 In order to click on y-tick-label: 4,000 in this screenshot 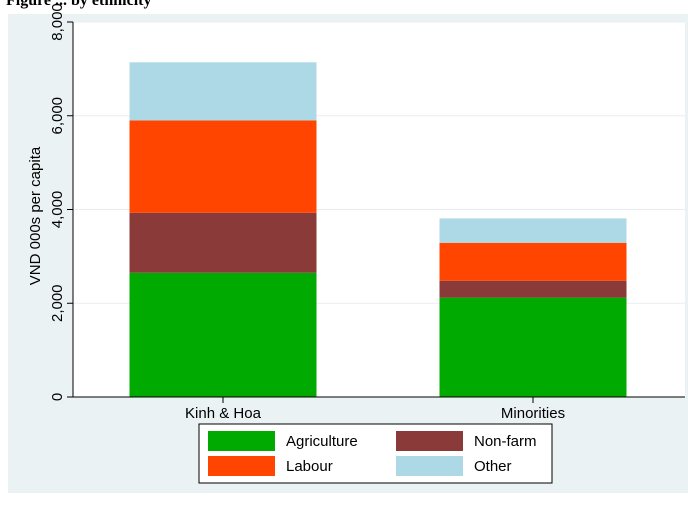, I will do `click(57, 210)`.